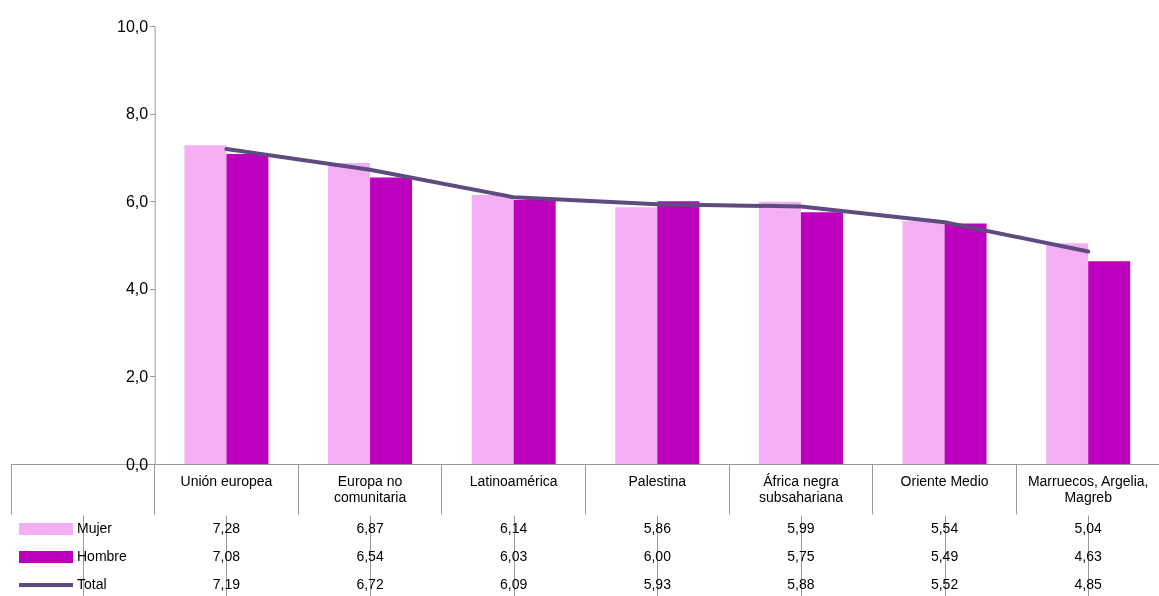 The image size is (1159, 596). What do you see at coordinates (657, 584) in the screenshot?
I see `data-label: 5,93` at bounding box center [657, 584].